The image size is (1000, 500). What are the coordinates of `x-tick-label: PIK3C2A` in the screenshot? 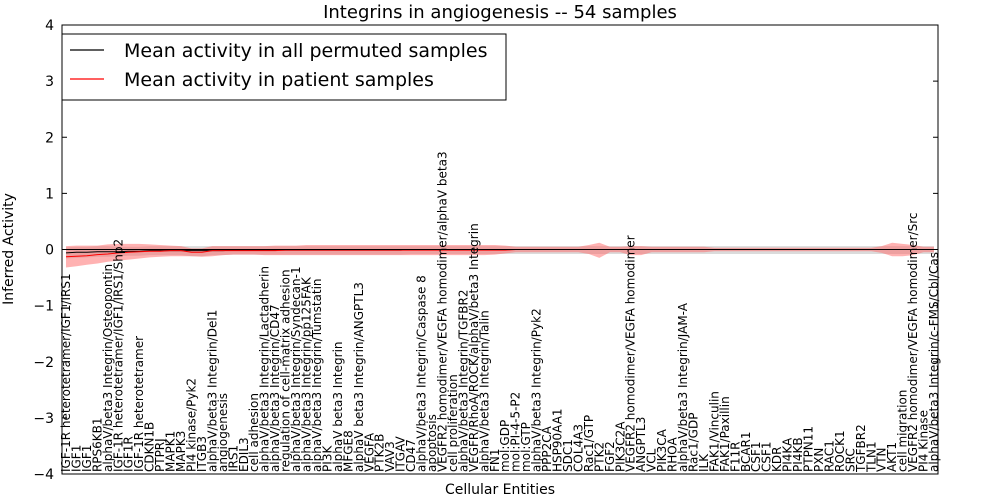 It's located at (620, 446).